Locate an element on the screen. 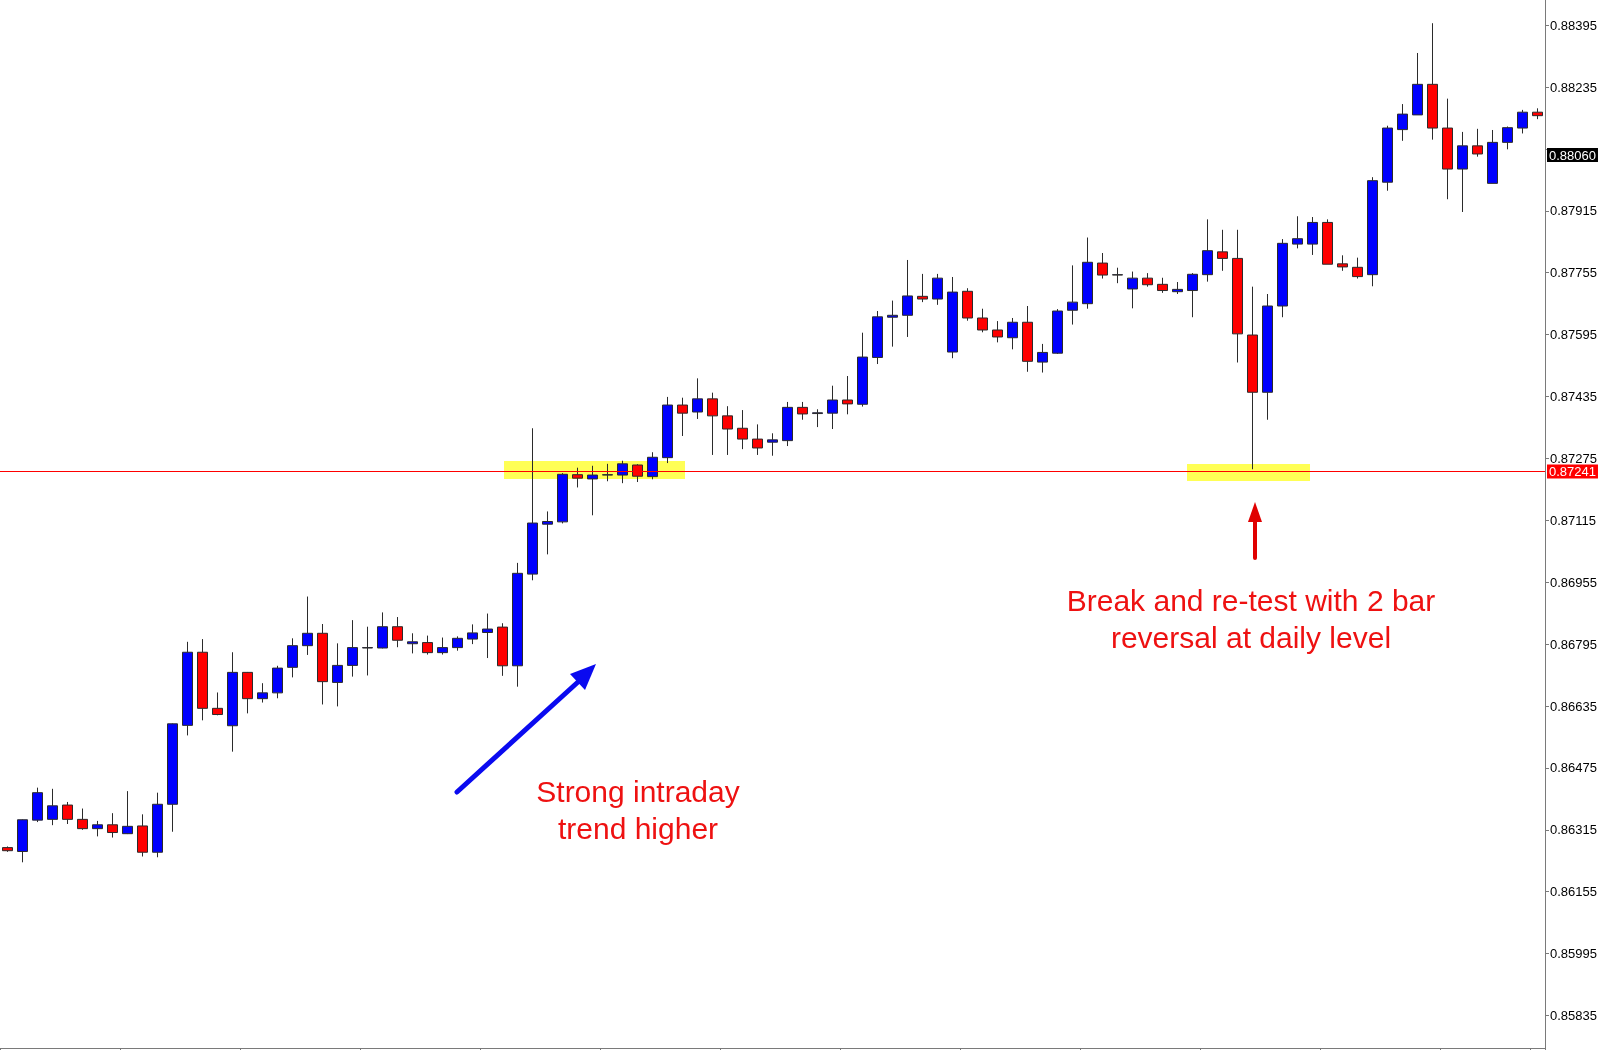 The image size is (1600, 1050). annotation: Strong intraday trend higher is located at coordinates (638, 810).